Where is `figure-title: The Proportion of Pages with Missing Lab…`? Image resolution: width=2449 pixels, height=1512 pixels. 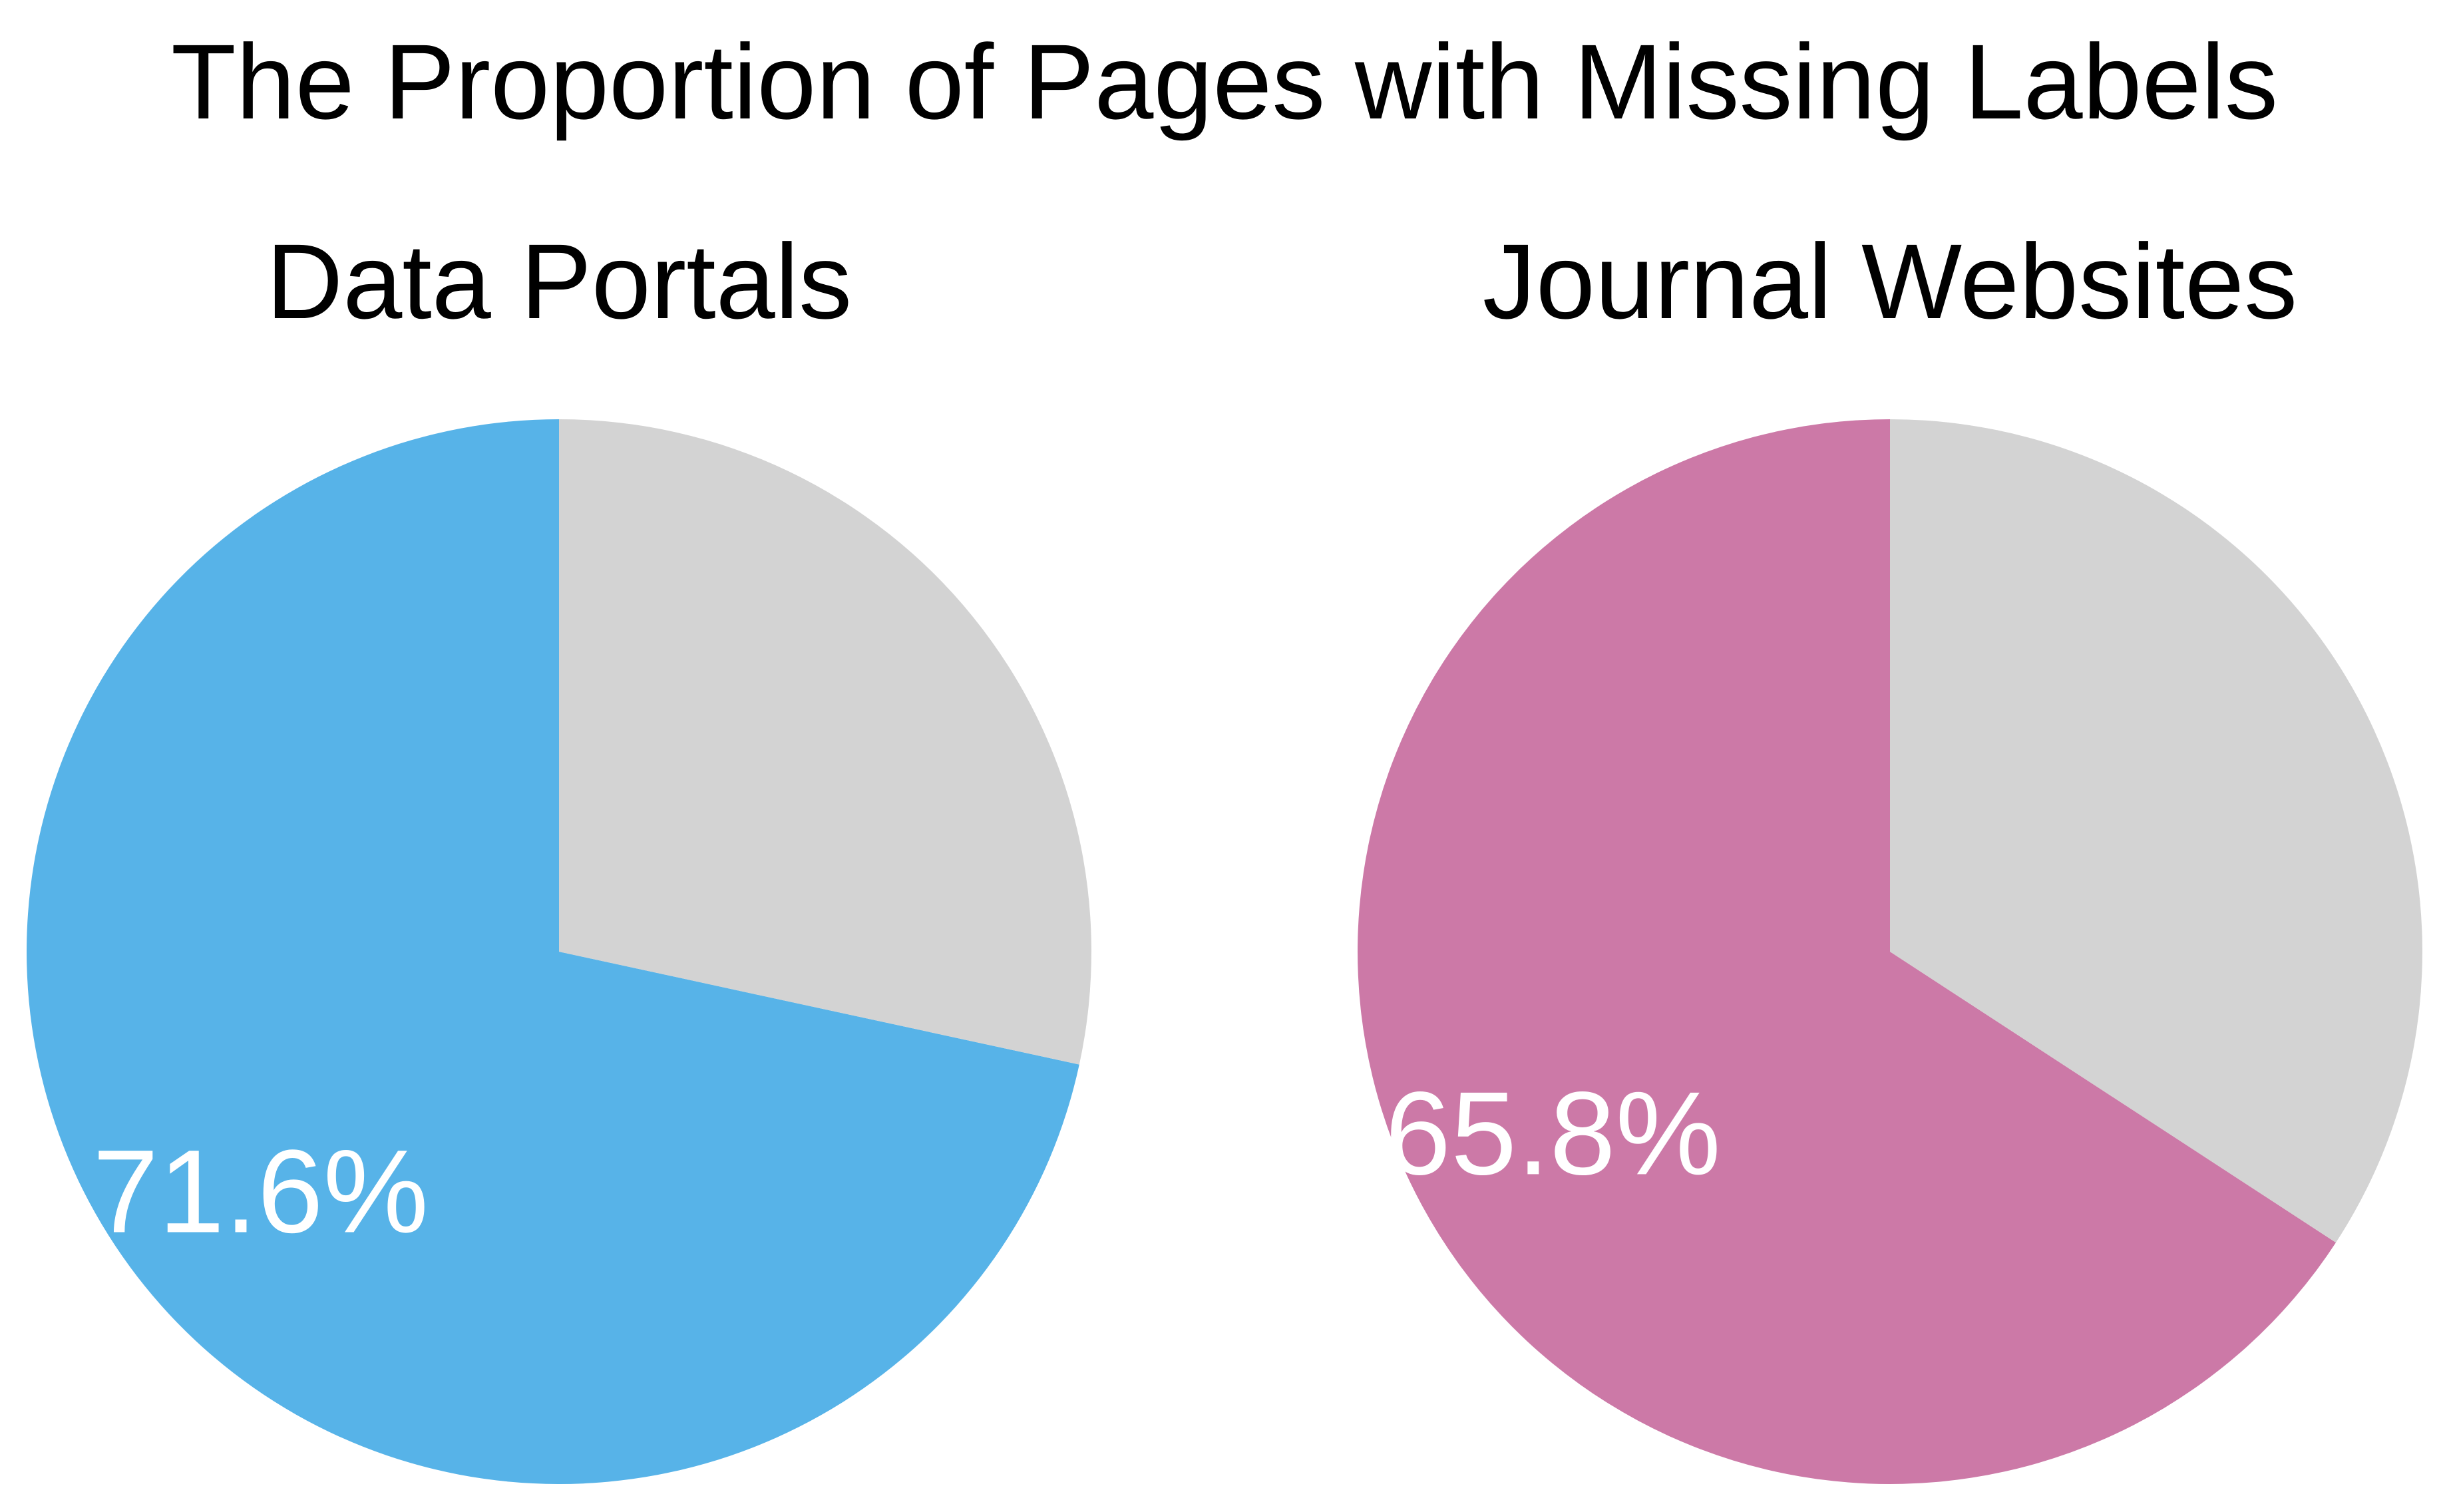 figure-title: The Proportion of Pages with Missing Lab… is located at coordinates (1225, 81).